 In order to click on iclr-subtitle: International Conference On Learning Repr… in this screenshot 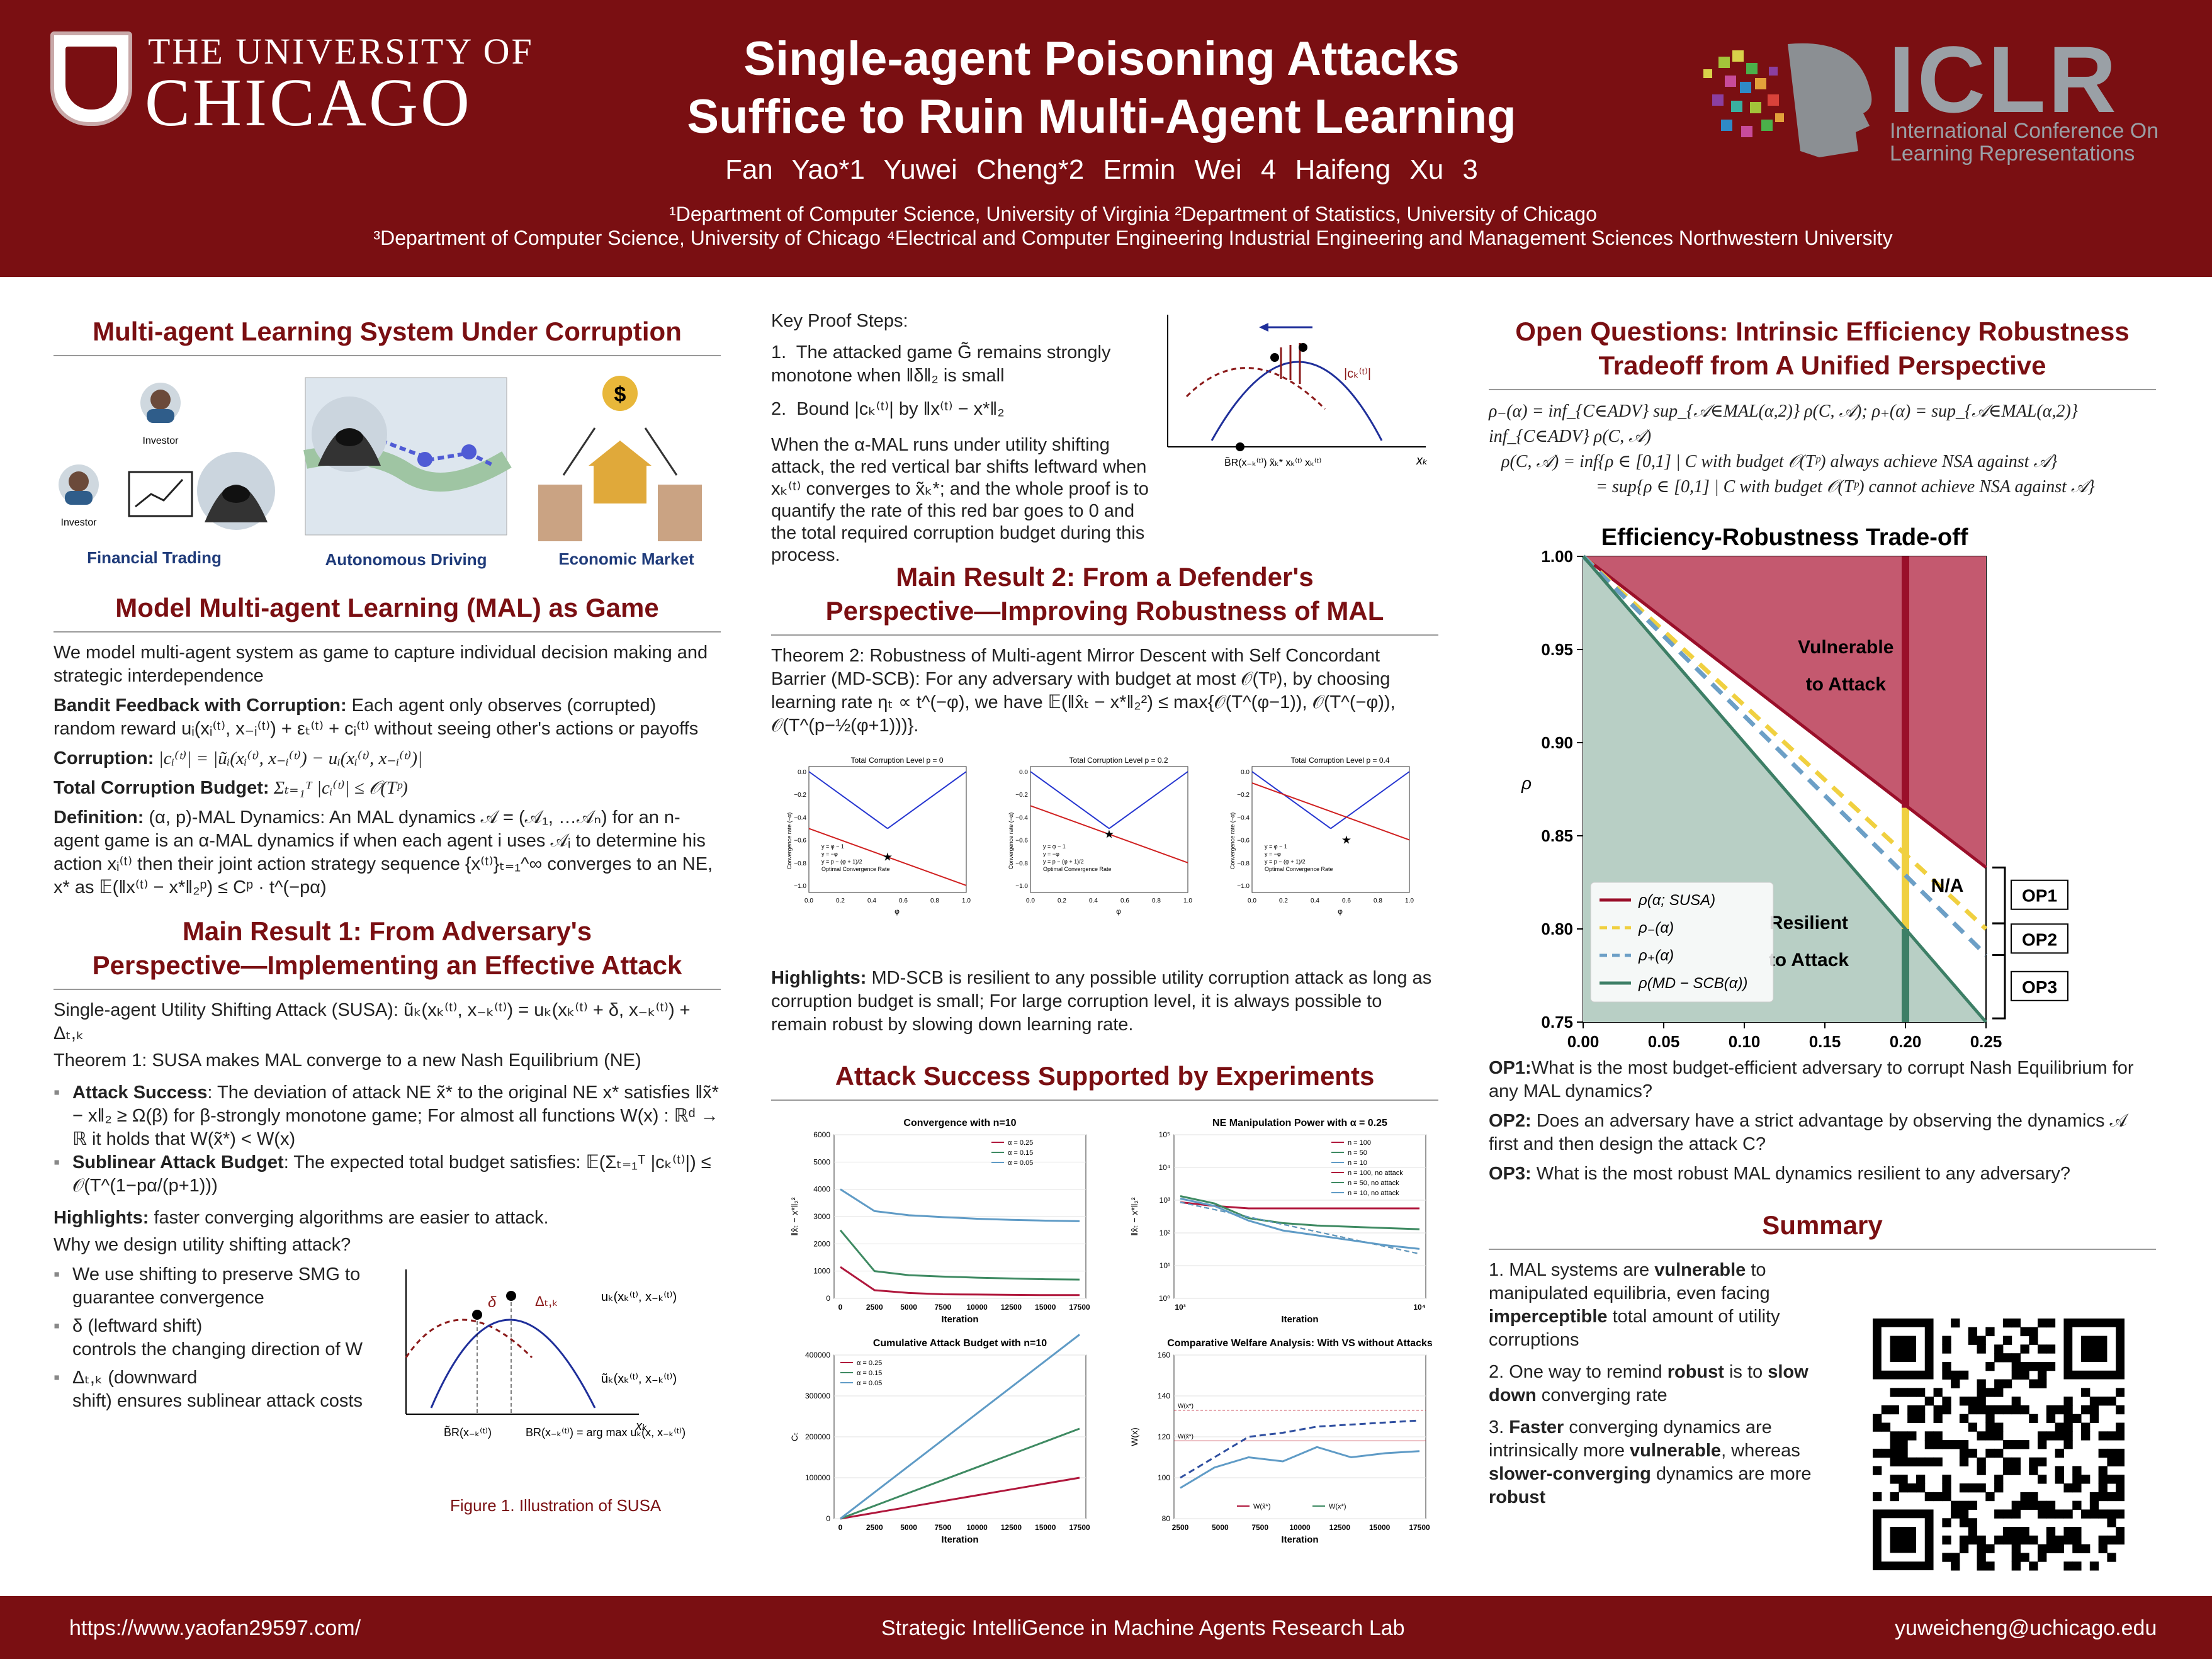, I will do `click(2025, 142)`.